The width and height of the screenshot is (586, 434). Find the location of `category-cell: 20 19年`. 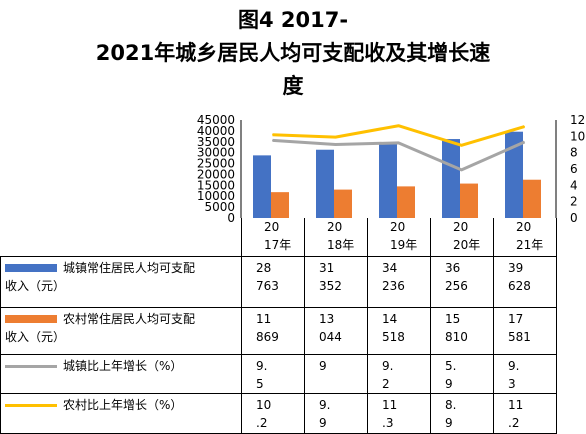

category-cell: 20 19年 is located at coordinates (399, 237).